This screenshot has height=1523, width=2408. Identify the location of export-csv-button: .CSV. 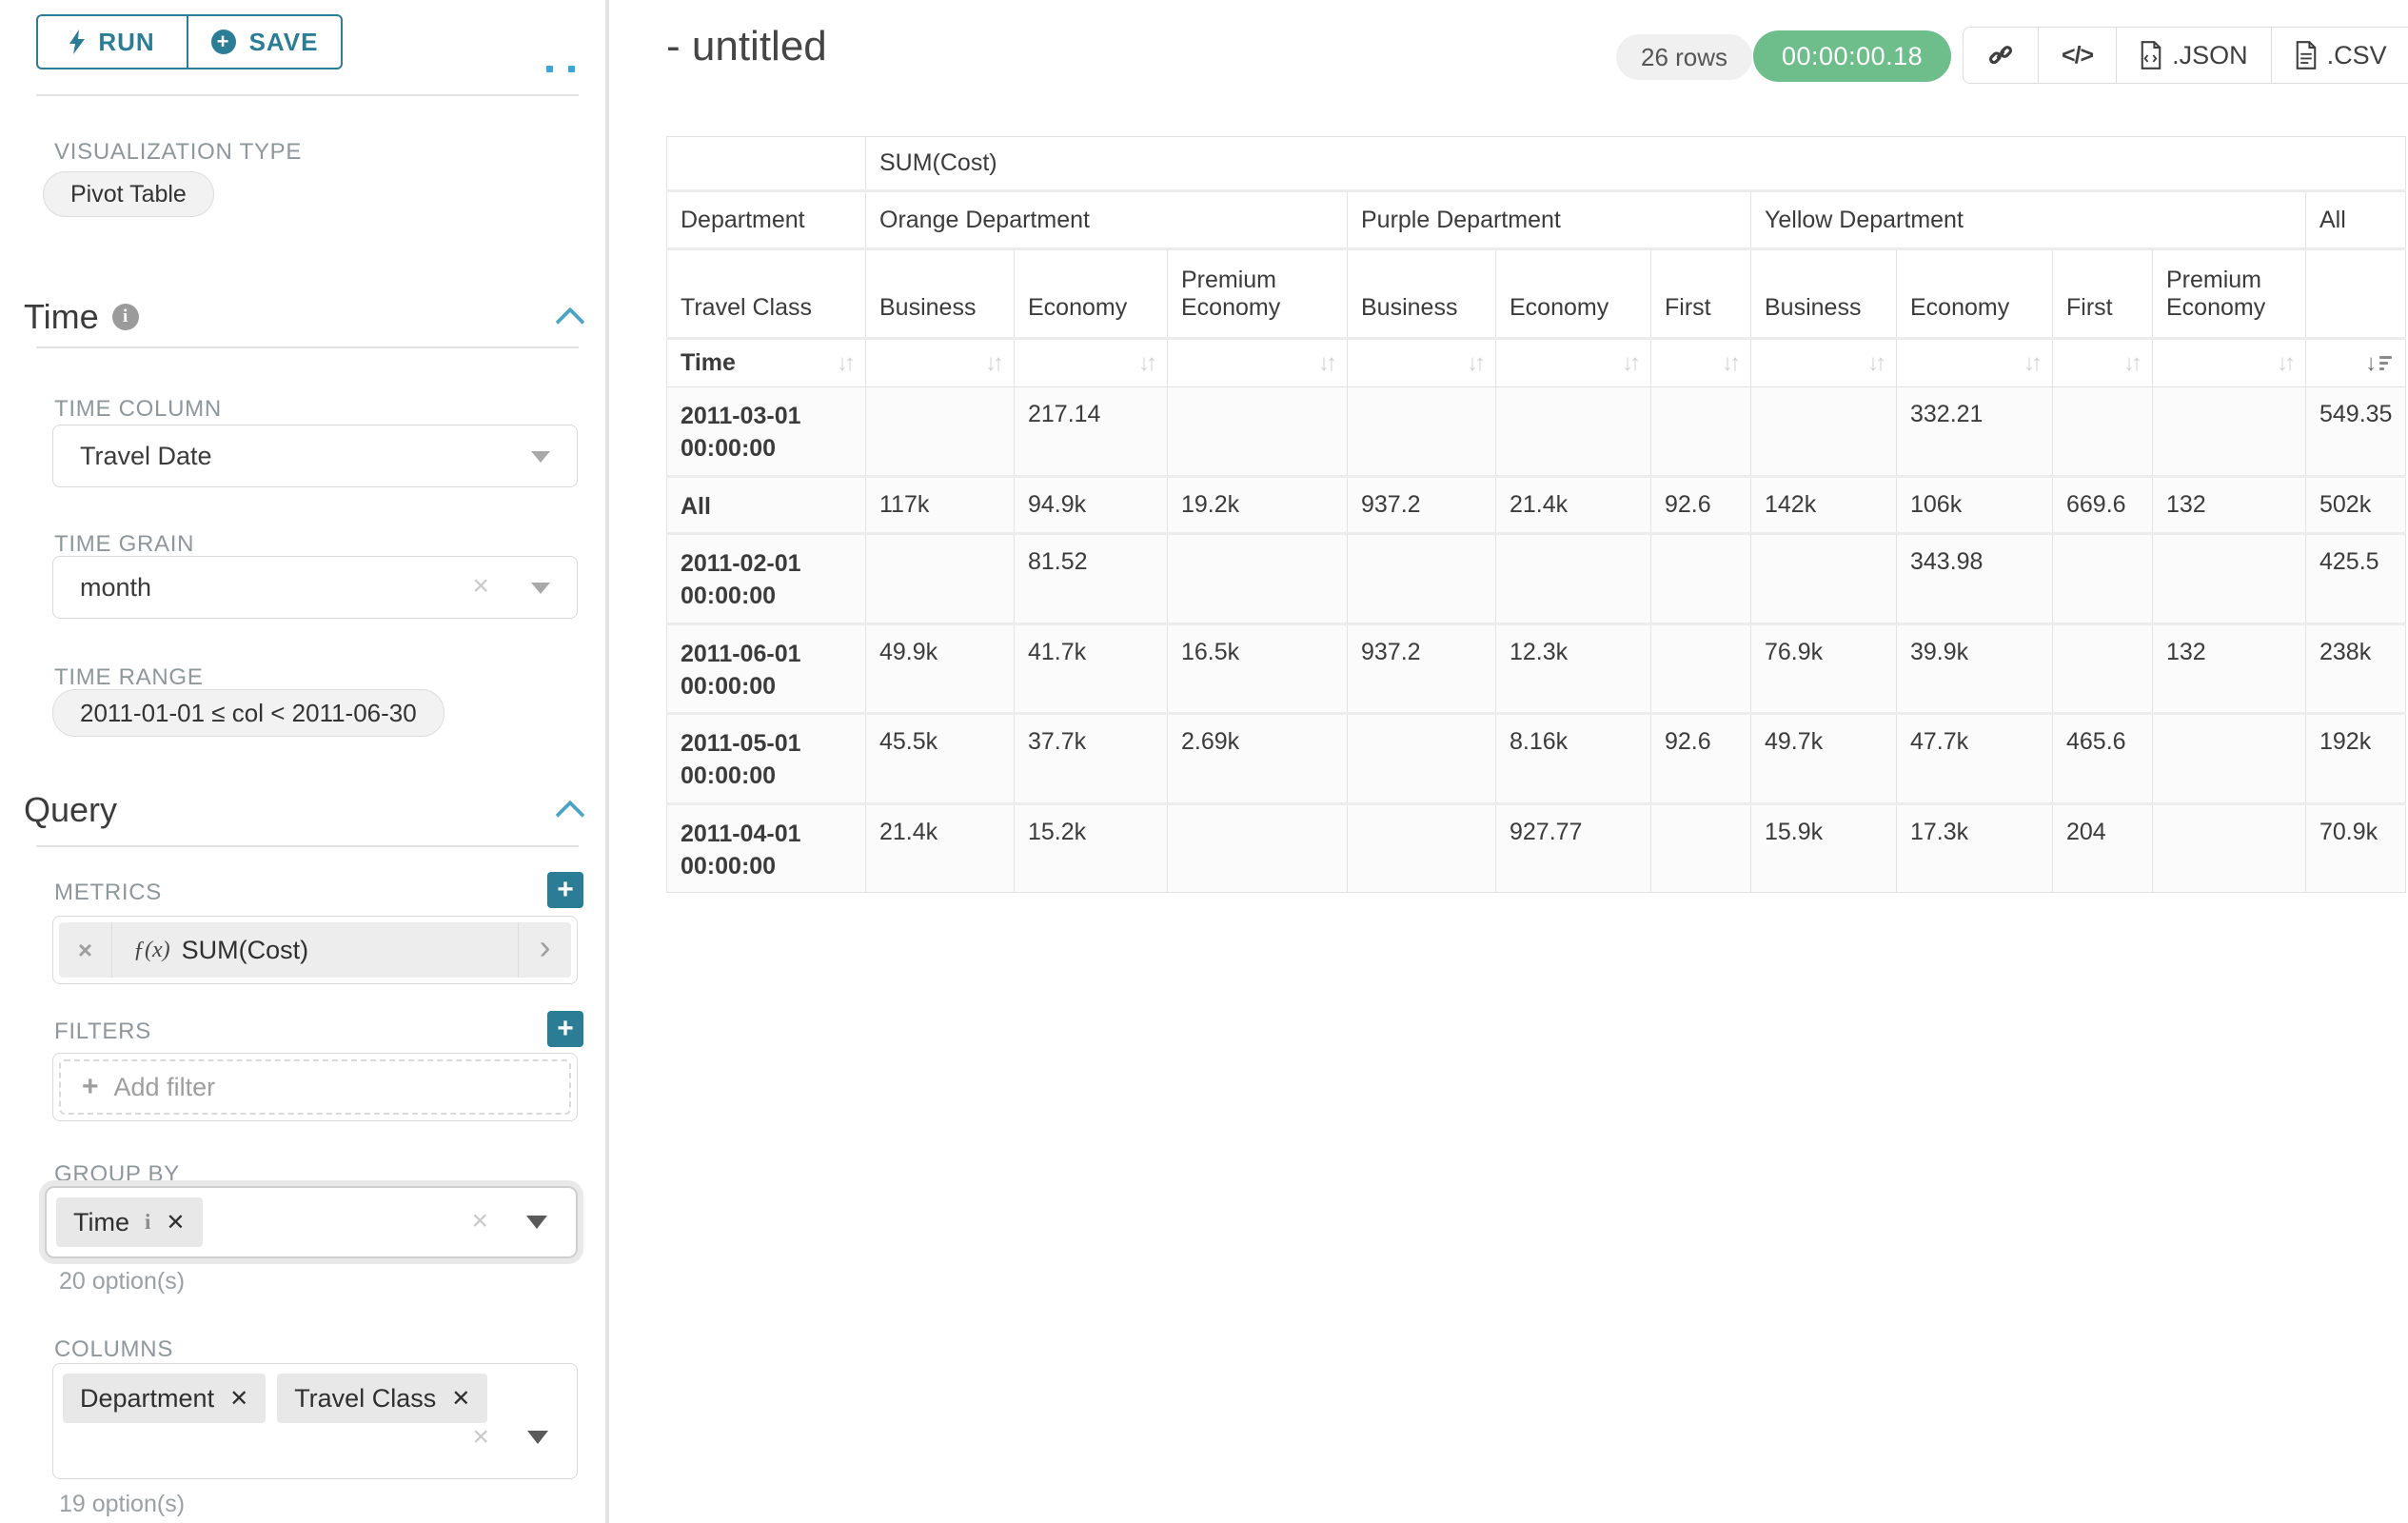
(2339, 56).